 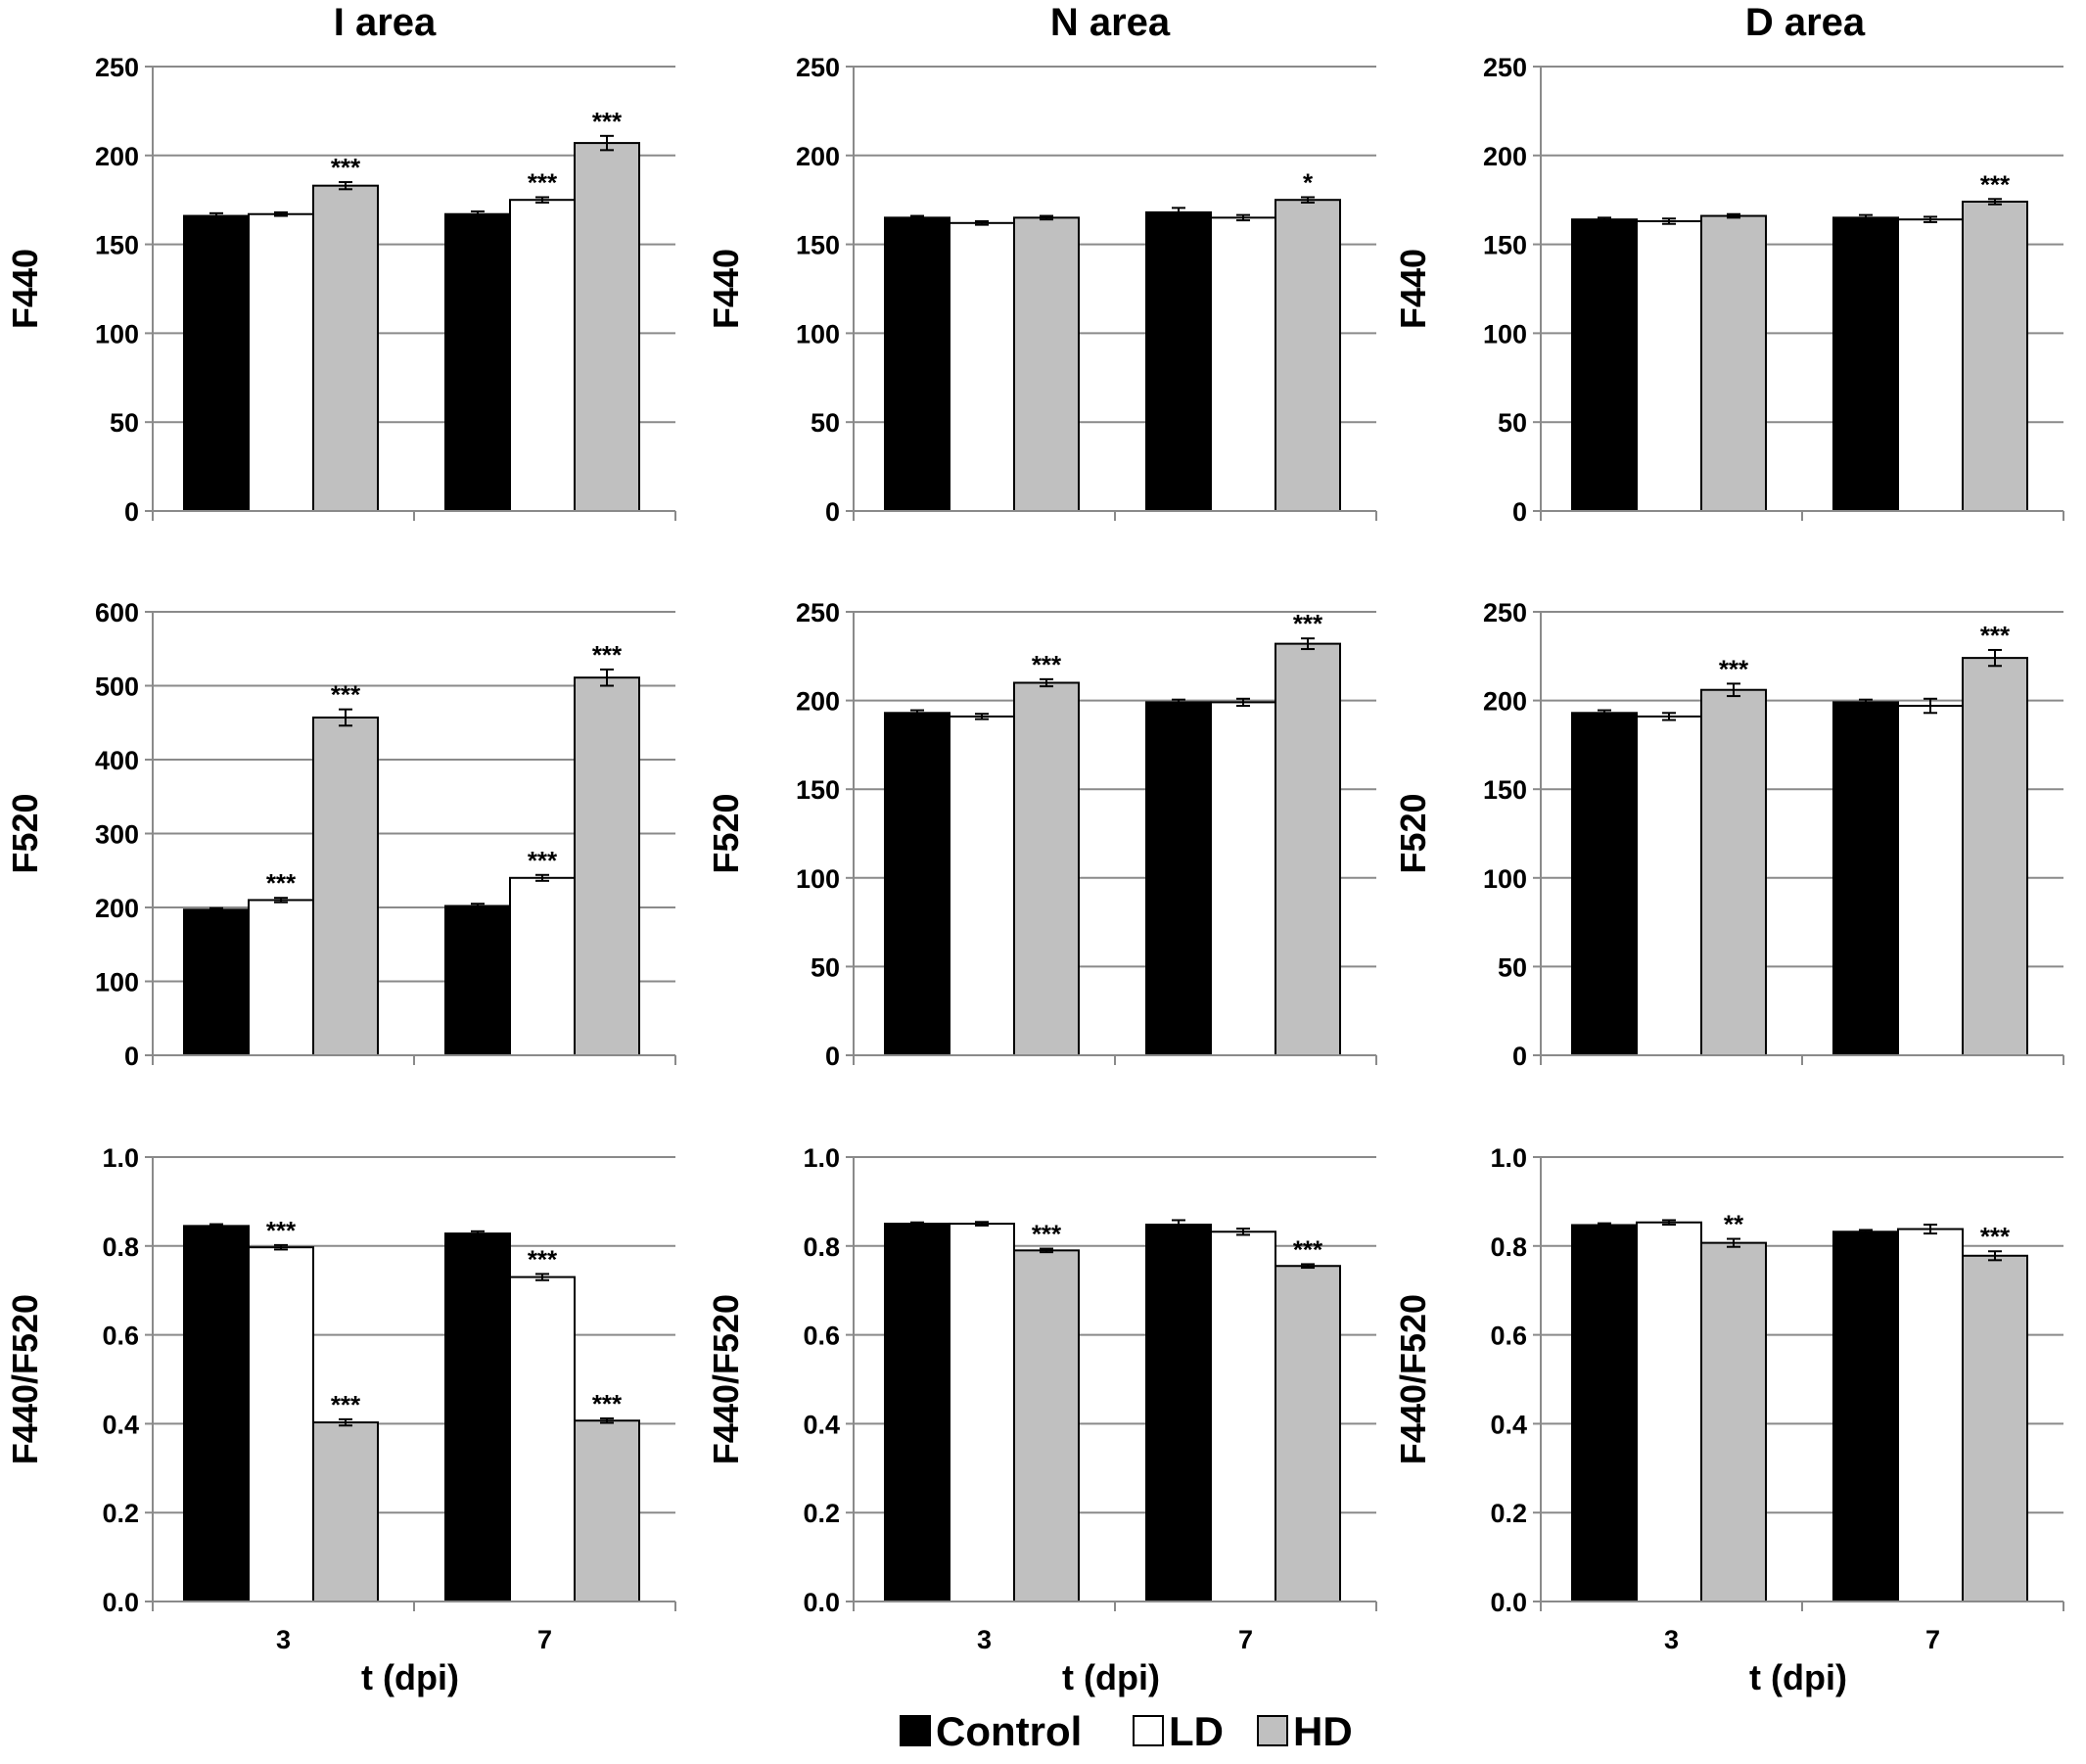 What do you see at coordinates (121, 1247) in the screenshot?
I see `I-ratio-ytick-label-4: 0.8` at bounding box center [121, 1247].